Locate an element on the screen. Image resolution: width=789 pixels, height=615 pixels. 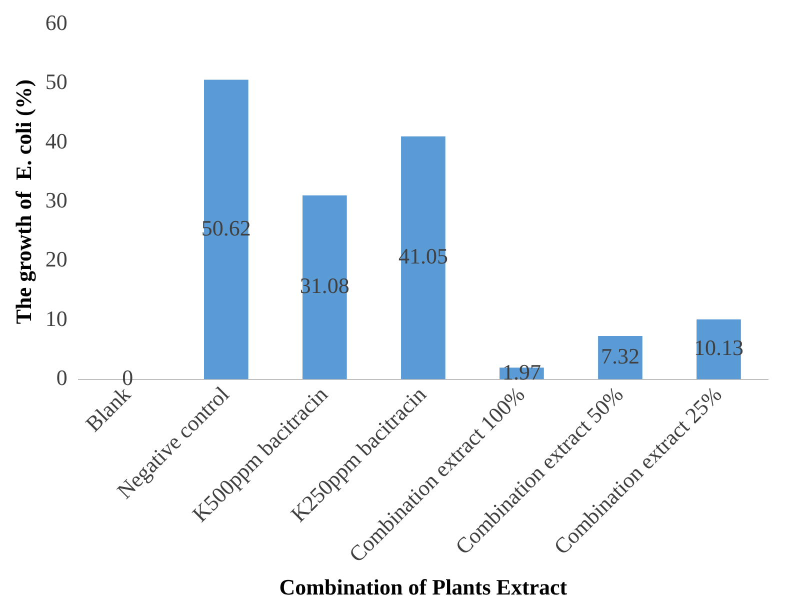
data-label: 7.32 is located at coordinates (620, 355).